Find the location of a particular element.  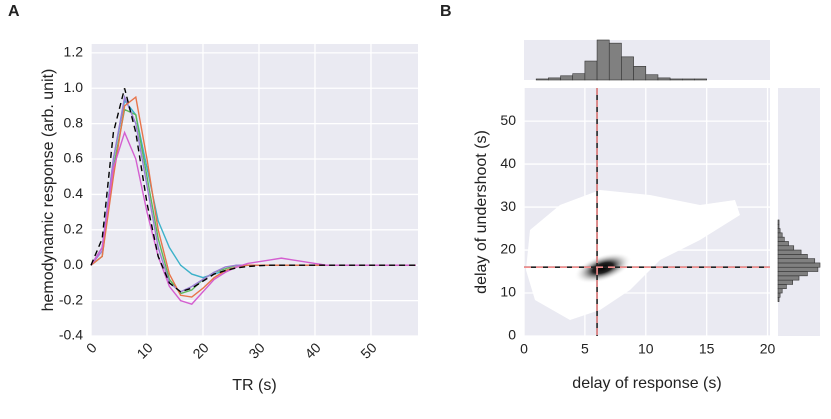

y-tick-label: 10 is located at coordinates (508, 292).